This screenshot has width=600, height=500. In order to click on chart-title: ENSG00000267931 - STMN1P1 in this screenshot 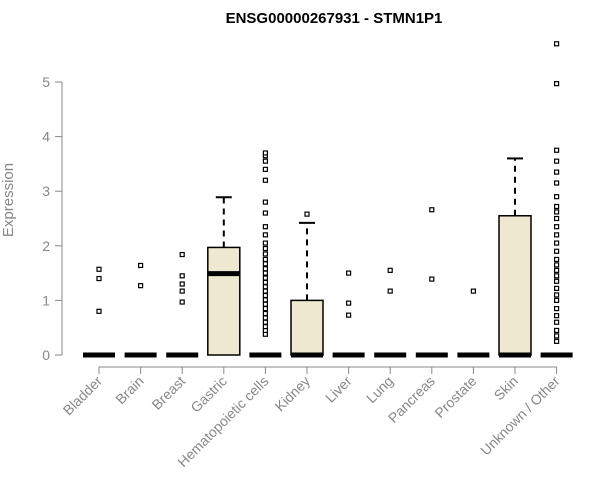, I will do `click(334, 18)`.